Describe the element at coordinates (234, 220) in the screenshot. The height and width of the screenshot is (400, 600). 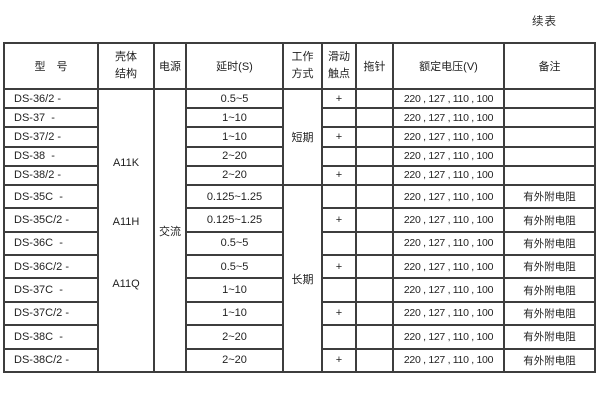
I see `delay-cell: 0.125~1.25` at that location.